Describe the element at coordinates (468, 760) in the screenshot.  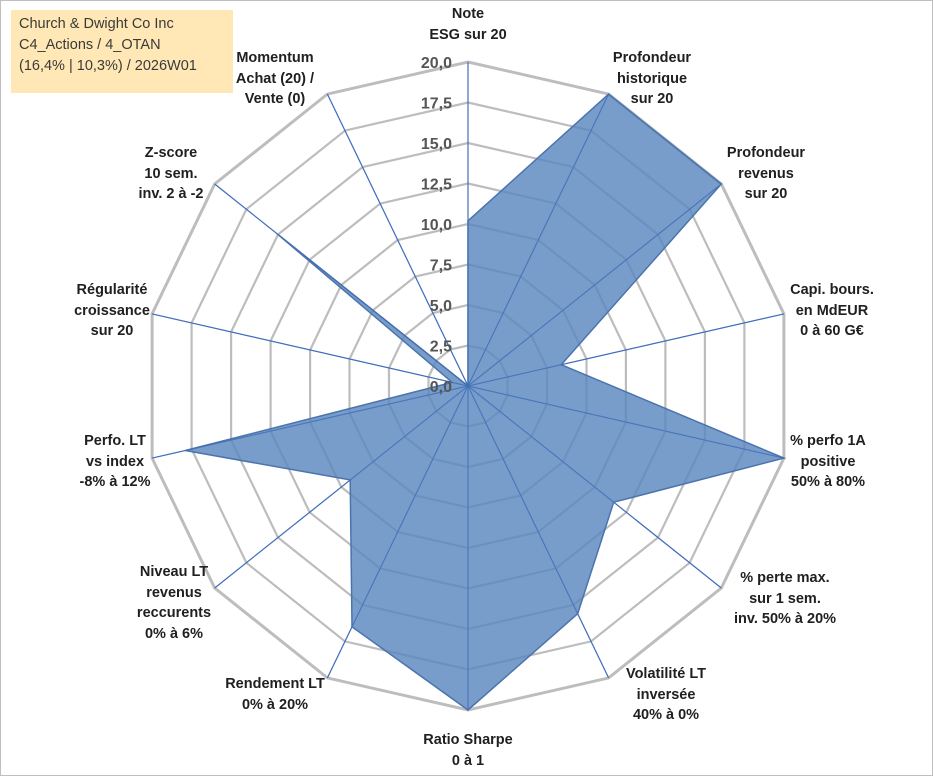
I see `axis-label-line: 0 à 1` at that location.